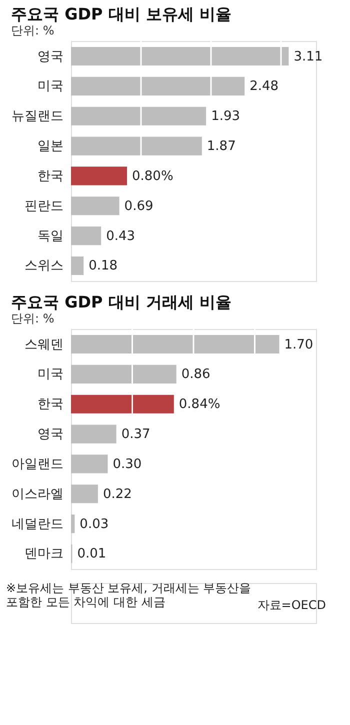  What do you see at coordinates (44, 266) in the screenshot?
I see `y-tick-label: 스위스` at bounding box center [44, 266].